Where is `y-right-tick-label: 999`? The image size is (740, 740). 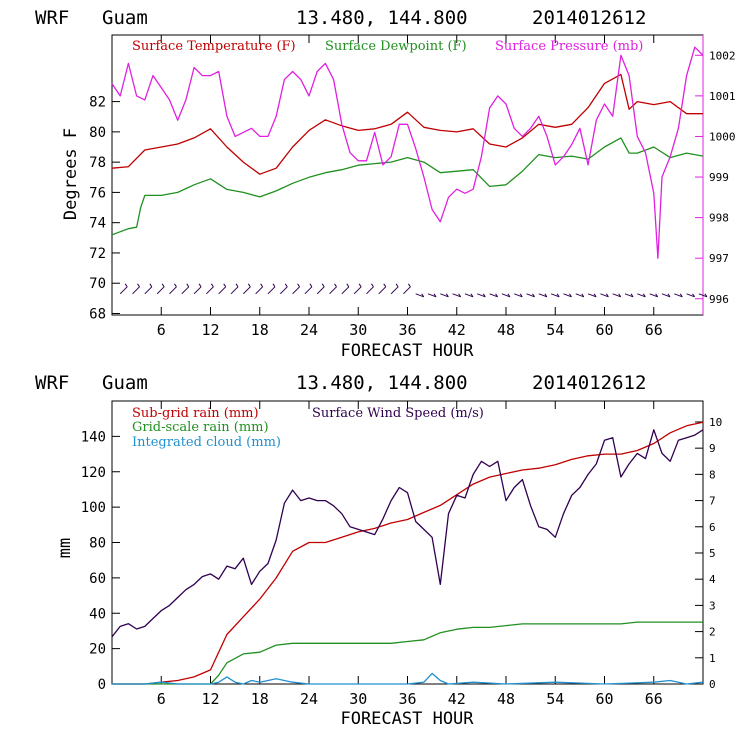 y-right-tick-label: 999 is located at coordinates (719, 177).